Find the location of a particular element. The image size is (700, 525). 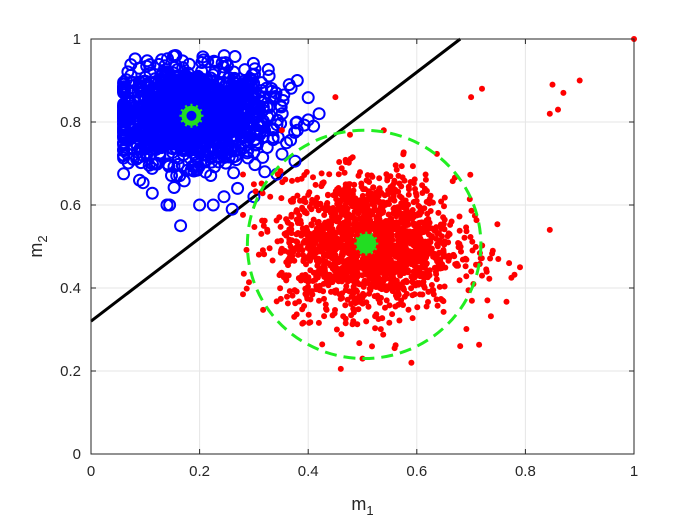

x-axis-label-base: m is located at coordinates (358, 504).